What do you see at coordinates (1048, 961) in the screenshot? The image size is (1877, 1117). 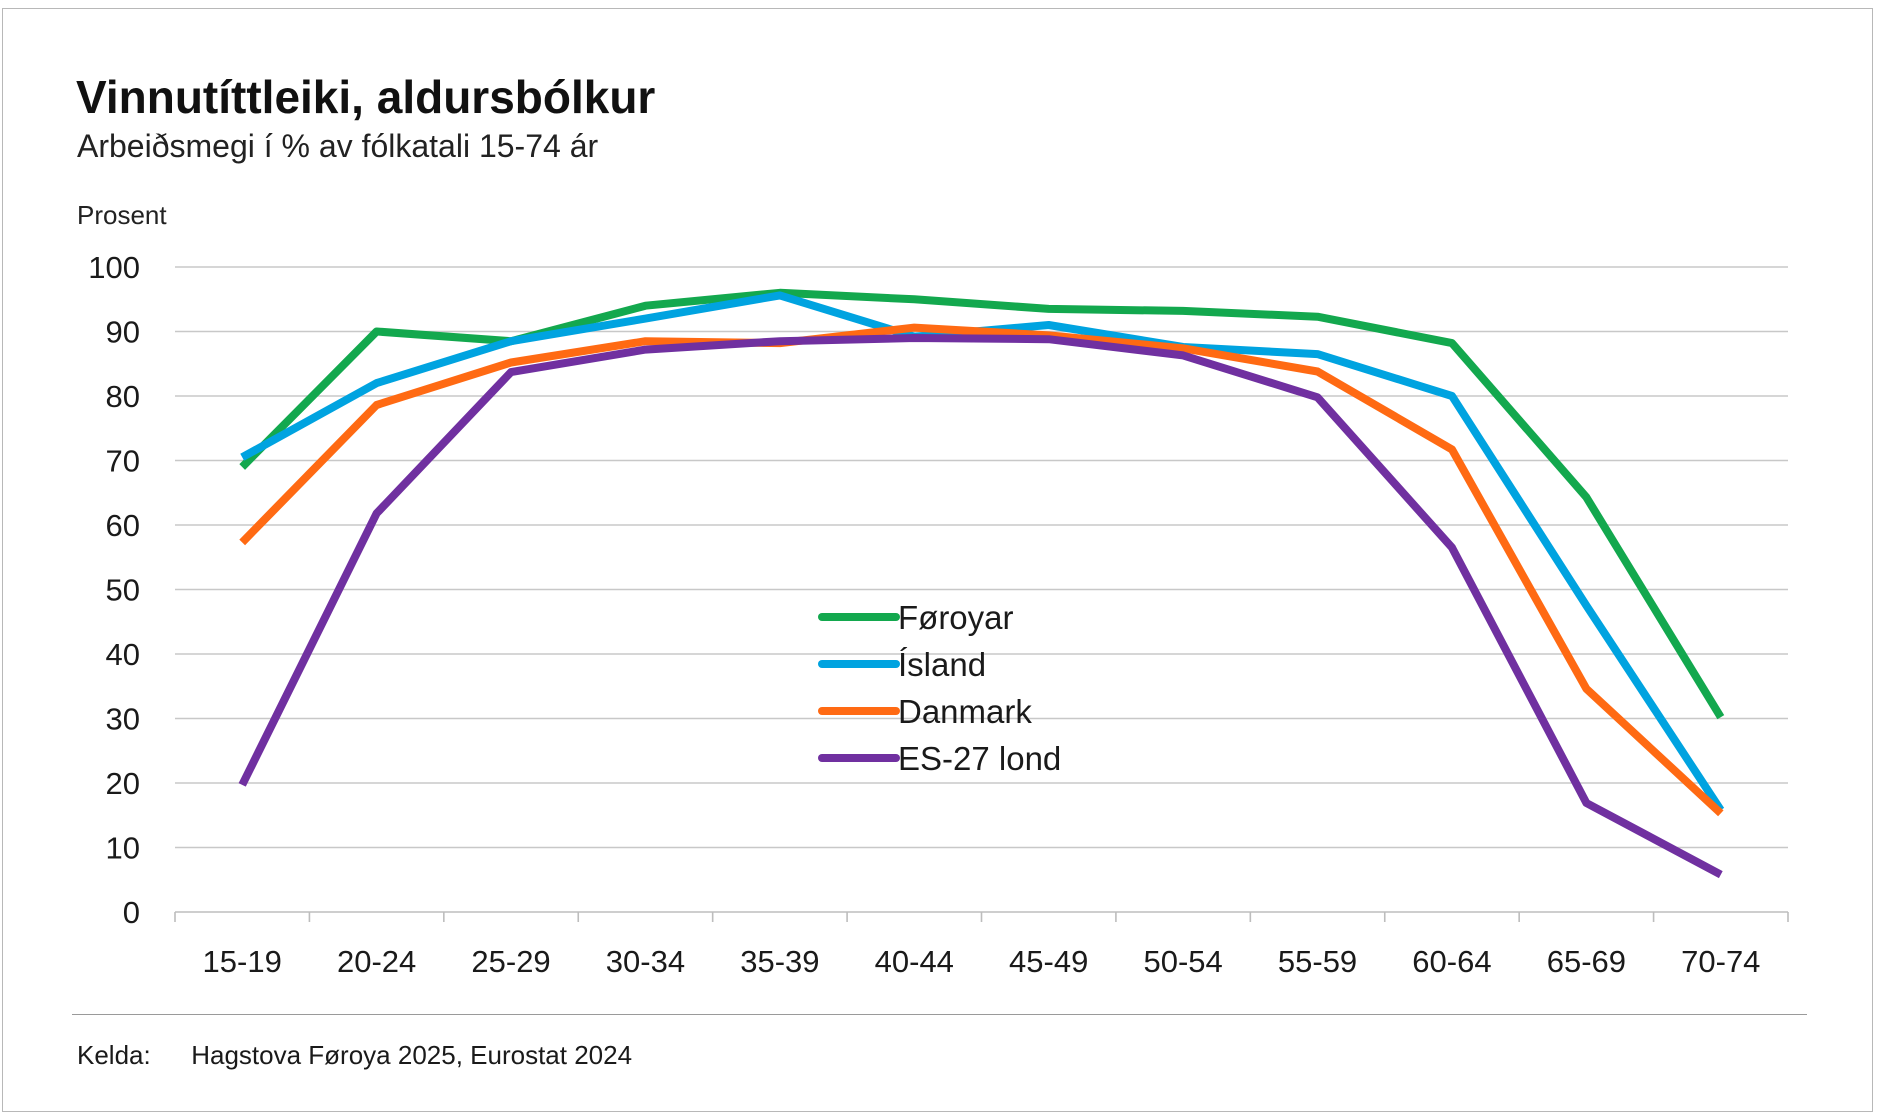 I see `x-tick-label: 45-49` at bounding box center [1048, 961].